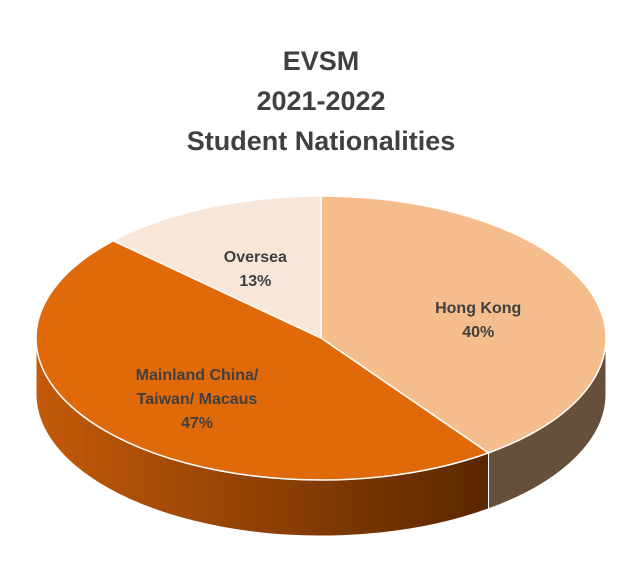  I want to click on data-label: Hong Kong 40%, so click(478, 321).